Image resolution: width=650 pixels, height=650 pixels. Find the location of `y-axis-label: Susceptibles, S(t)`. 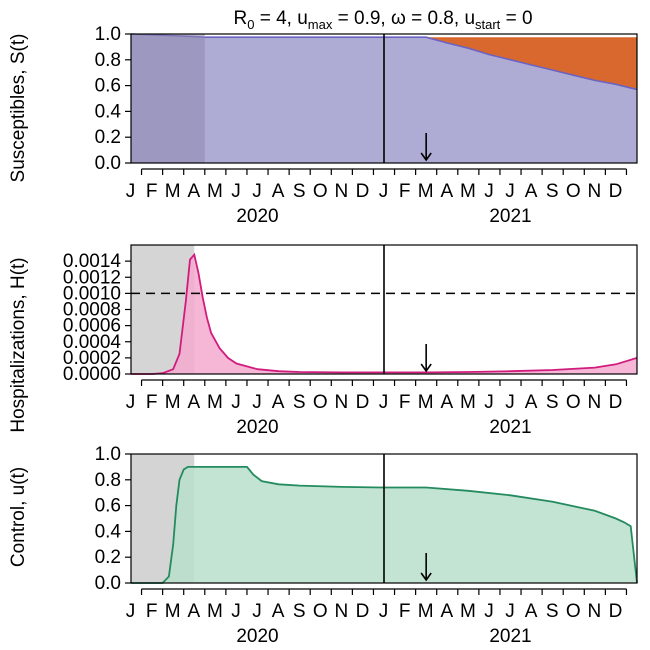

y-axis-label: Susceptibles, S(t) is located at coordinates (18, 108).